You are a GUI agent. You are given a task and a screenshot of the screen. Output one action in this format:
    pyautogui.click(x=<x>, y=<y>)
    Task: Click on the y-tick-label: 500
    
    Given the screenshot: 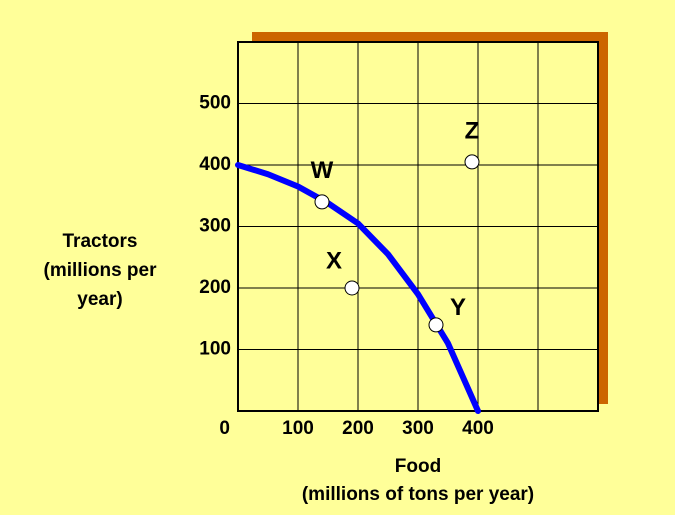 What is the action you would take?
    pyautogui.click(x=215, y=103)
    